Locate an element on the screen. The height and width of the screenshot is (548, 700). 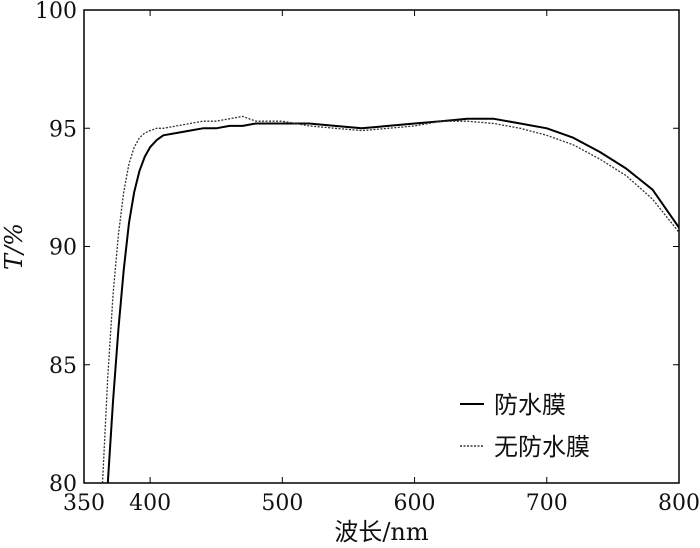
x-tick-label: 700 is located at coordinates (547, 503).